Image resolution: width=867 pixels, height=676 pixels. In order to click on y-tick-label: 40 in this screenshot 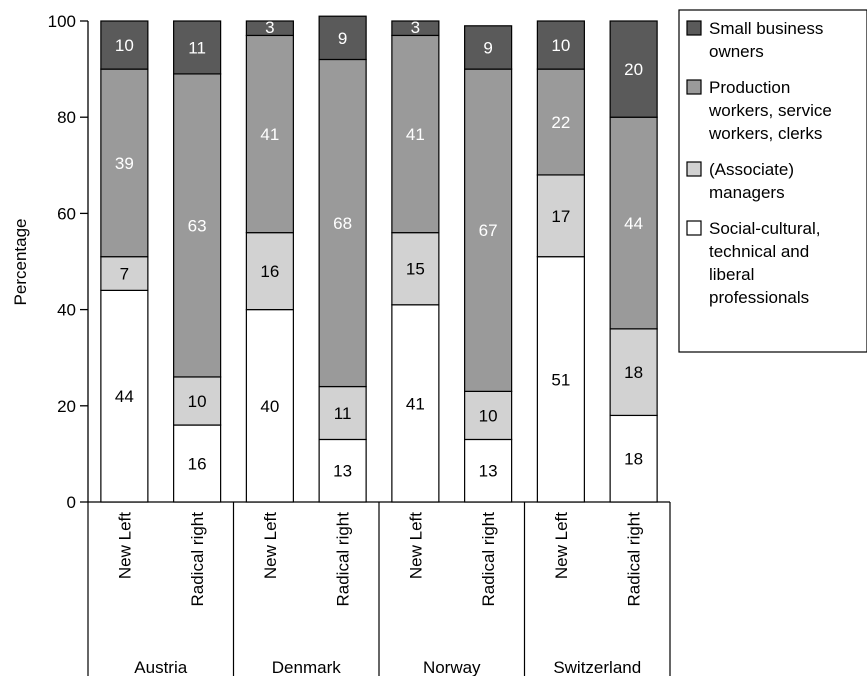, I will do `click(66, 310)`.